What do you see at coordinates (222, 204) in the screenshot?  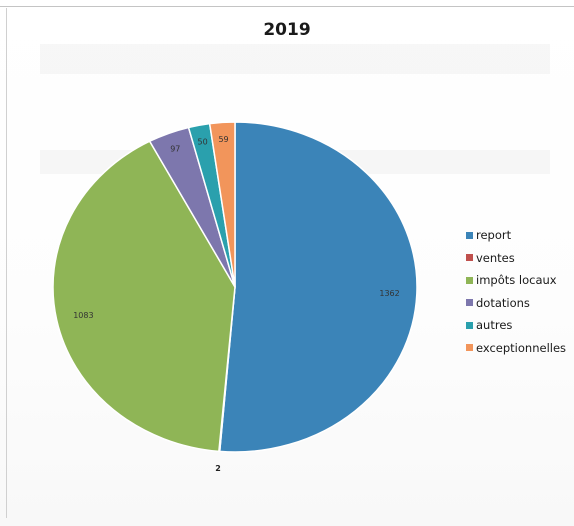 I see `pie-slice-exceptionnelles` at bounding box center [222, 204].